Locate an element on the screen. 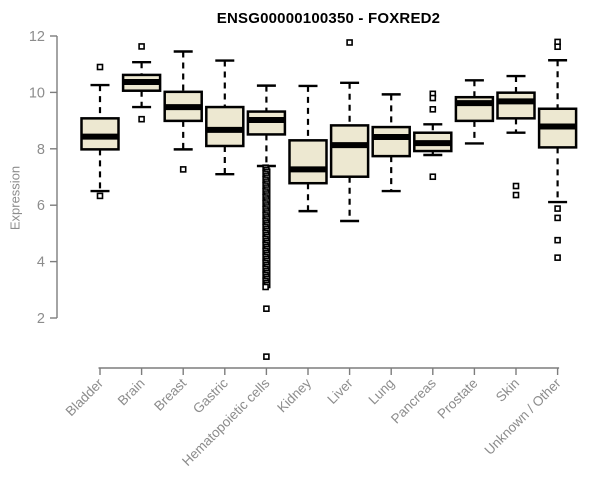  y-tick-label: 10 is located at coordinates (37, 93).